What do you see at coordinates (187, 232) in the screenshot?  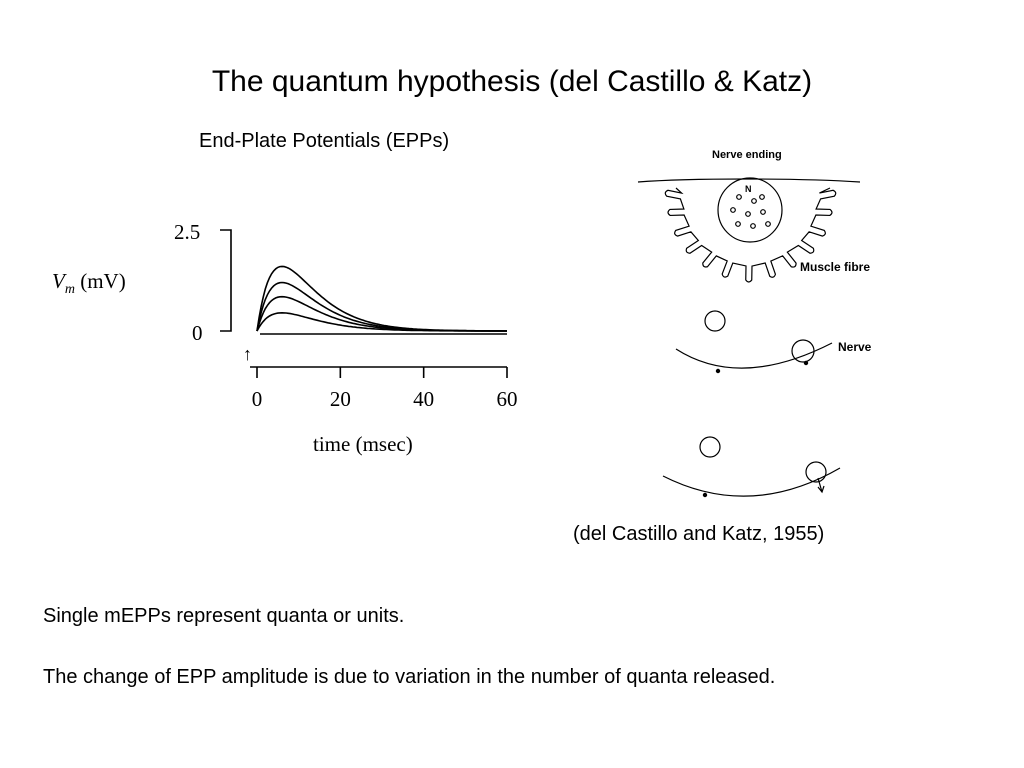 I see `y-tick-label: 2.5` at bounding box center [187, 232].